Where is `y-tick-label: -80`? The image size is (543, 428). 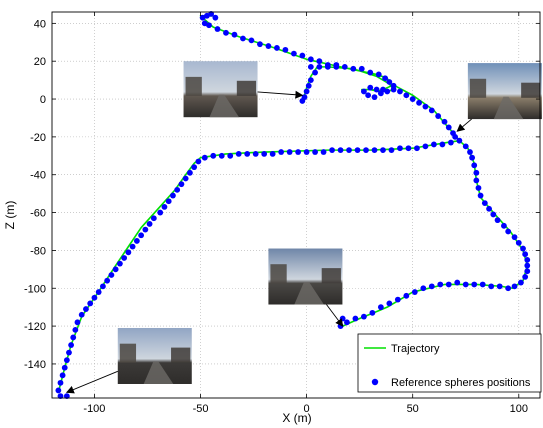
y-tick-label: -80 is located at coordinates (38, 251).